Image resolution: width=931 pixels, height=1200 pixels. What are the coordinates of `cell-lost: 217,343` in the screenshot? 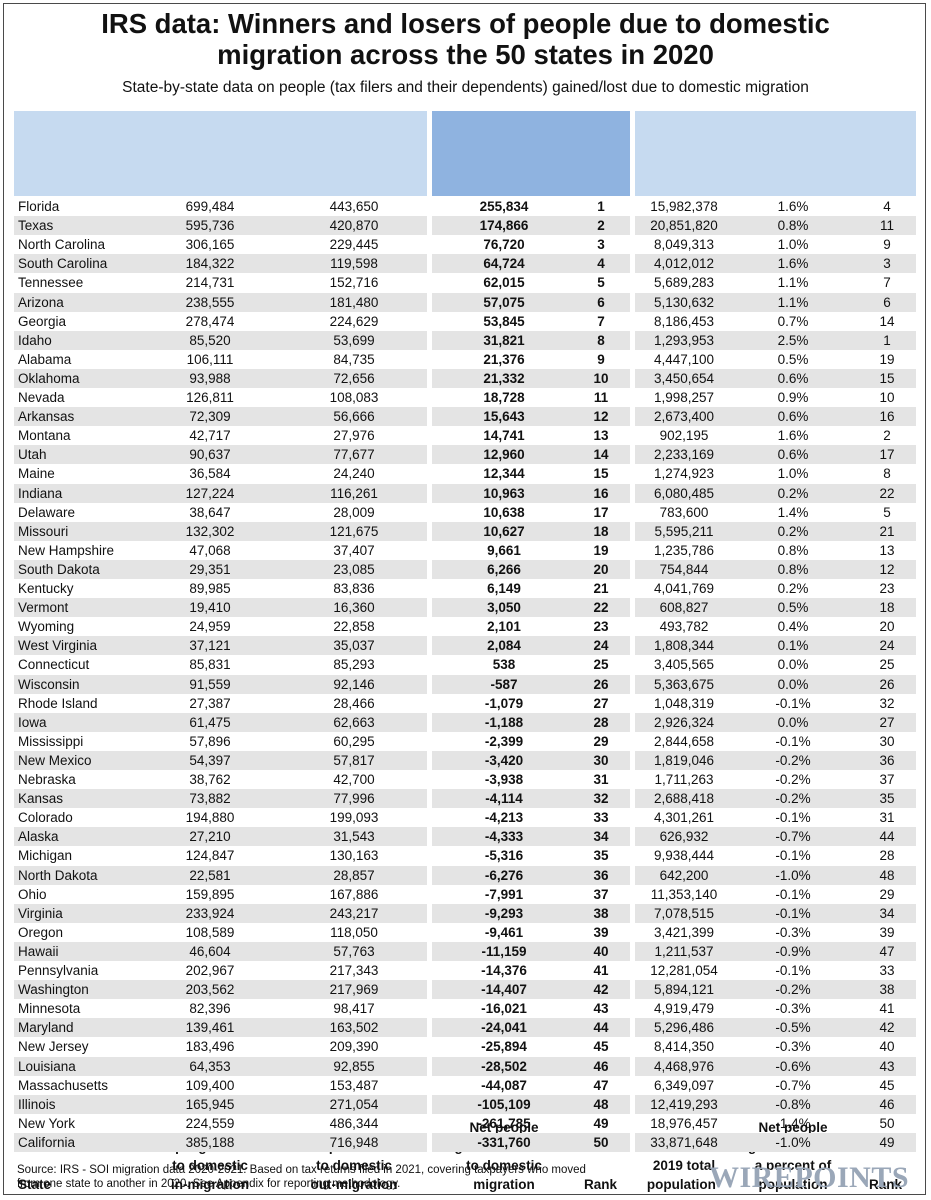 It's located at (354, 970).